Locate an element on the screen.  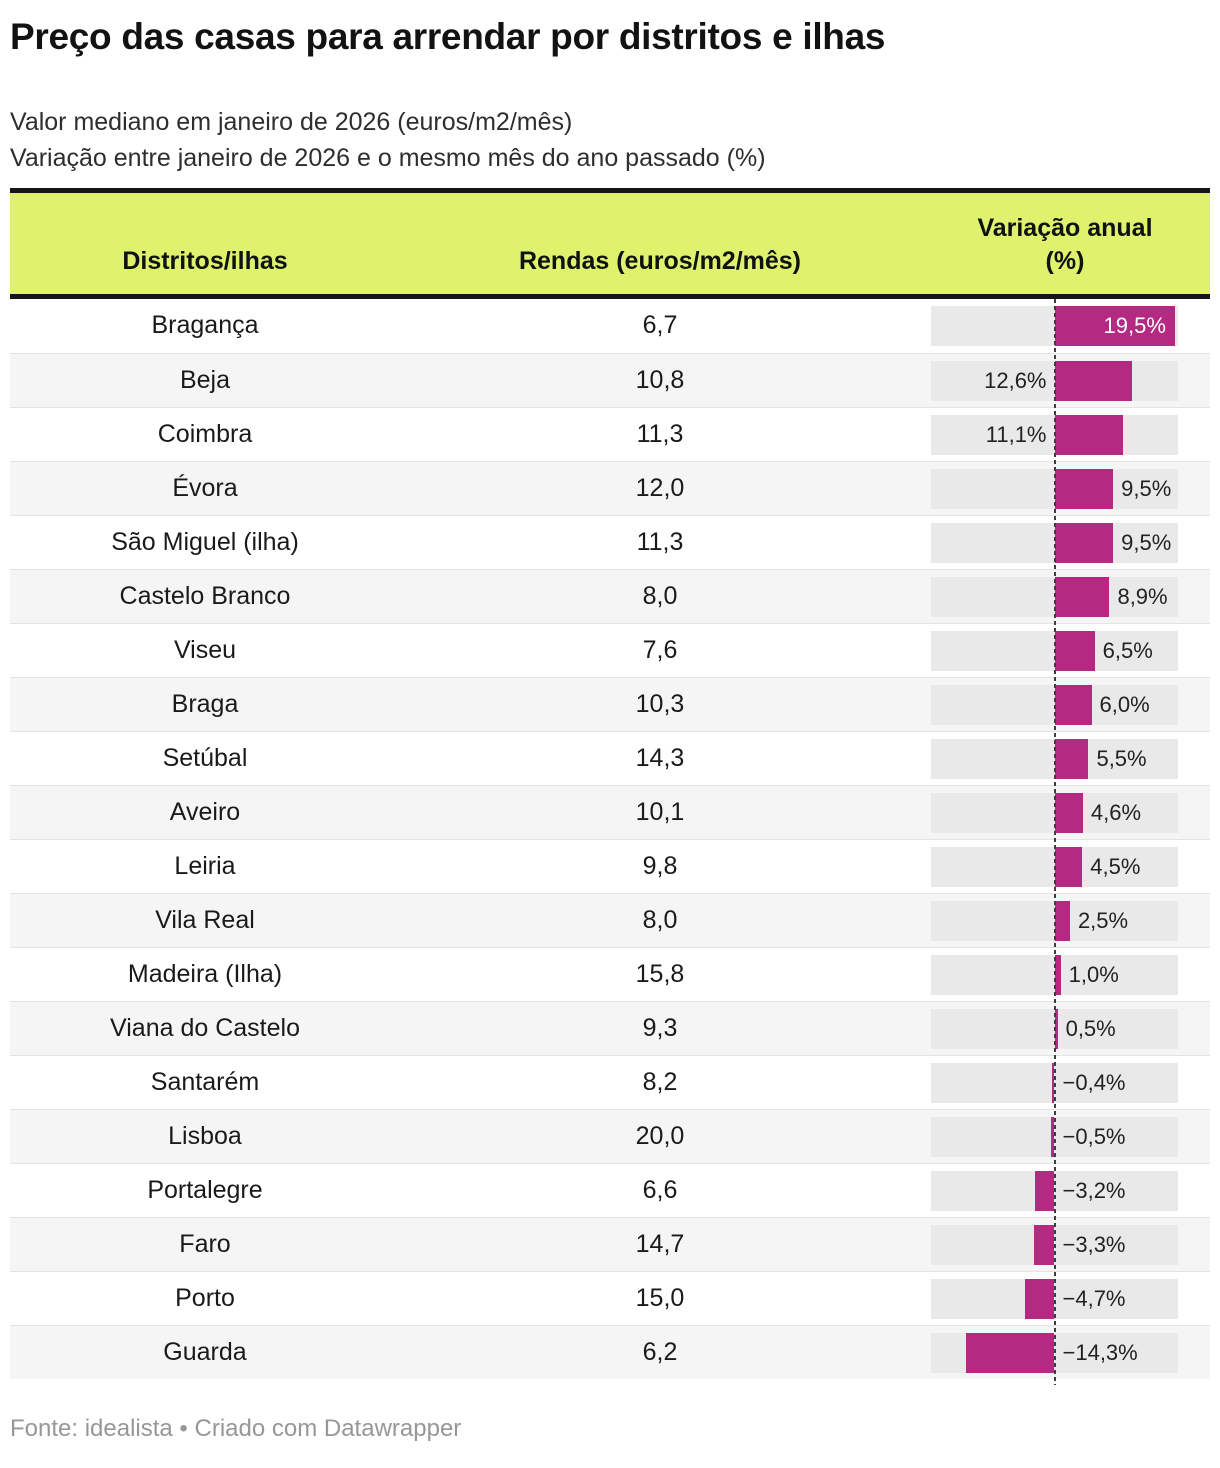
bar-track: −0,4% is located at coordinates (1054, 1083).